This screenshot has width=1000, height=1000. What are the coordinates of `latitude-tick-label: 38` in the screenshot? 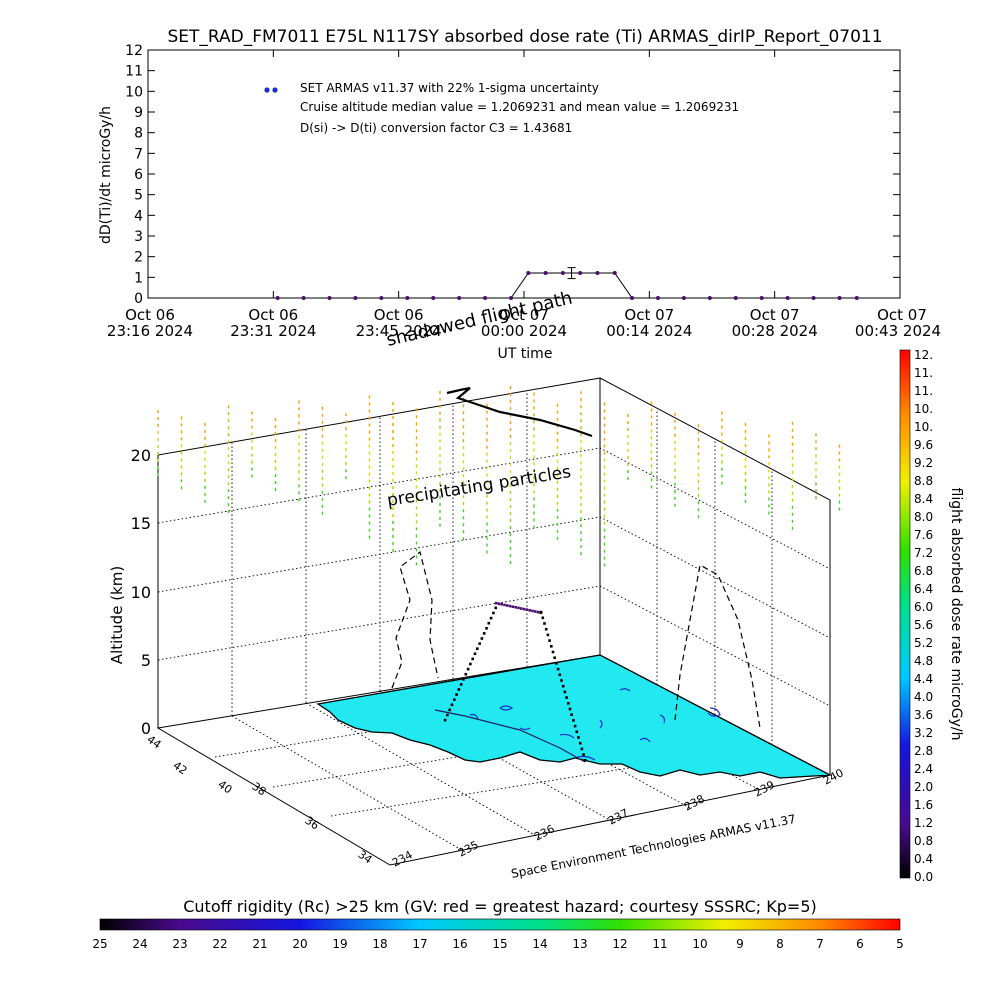 It's located at (259, 789).